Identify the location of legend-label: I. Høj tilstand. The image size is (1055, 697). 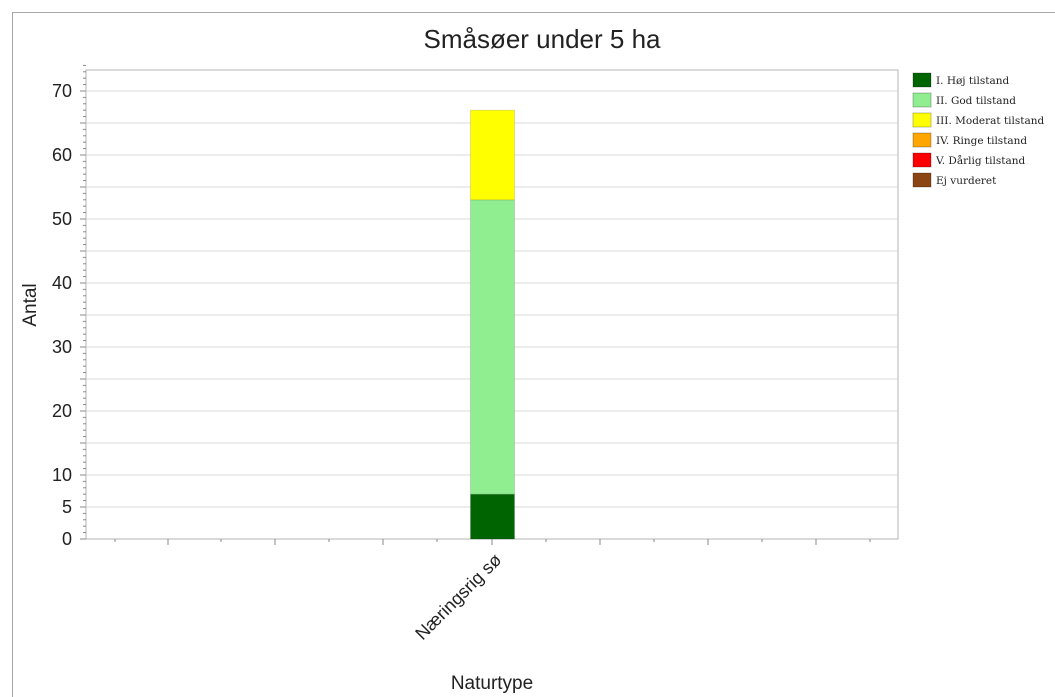
(972, 81).